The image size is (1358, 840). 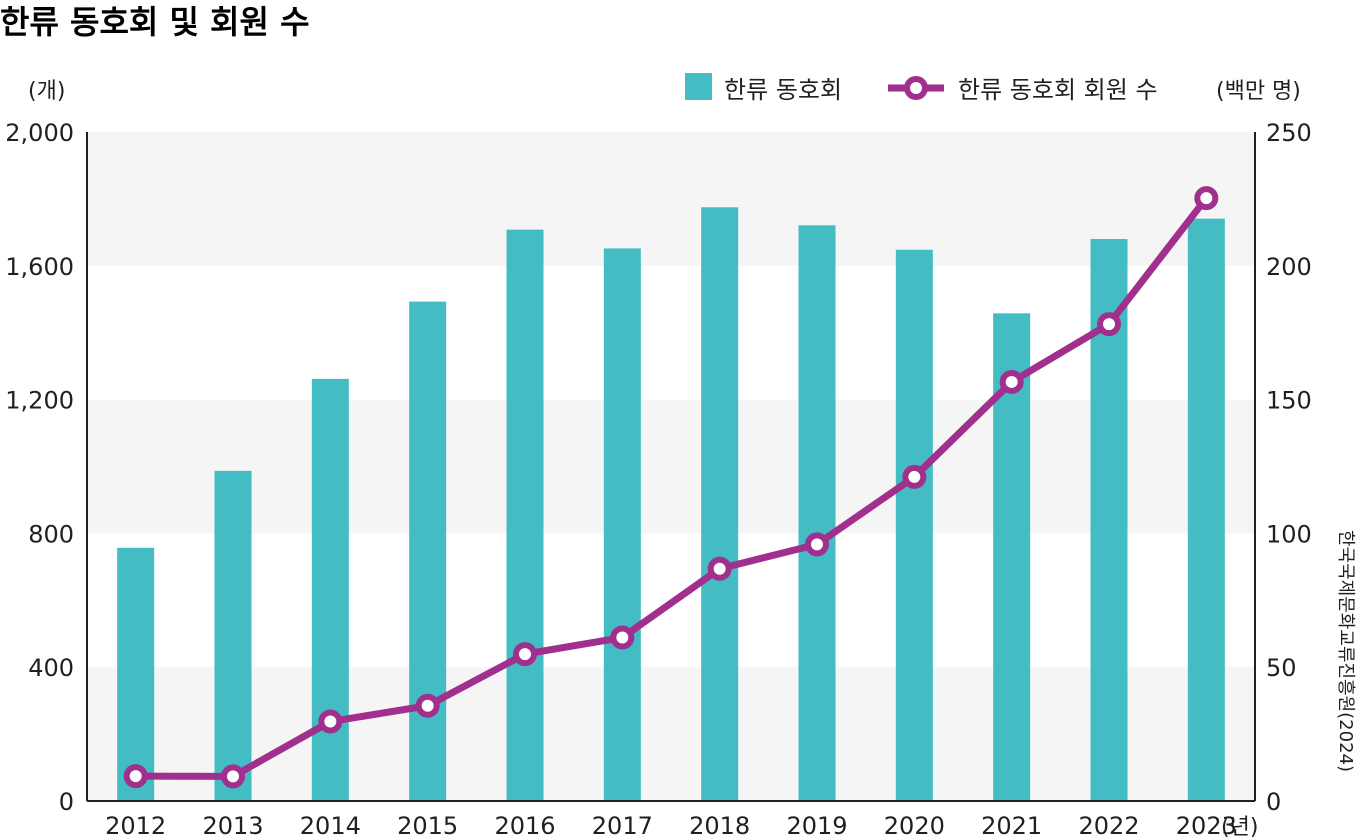 I want to click on bar-2018, so click(x=720, y=504).